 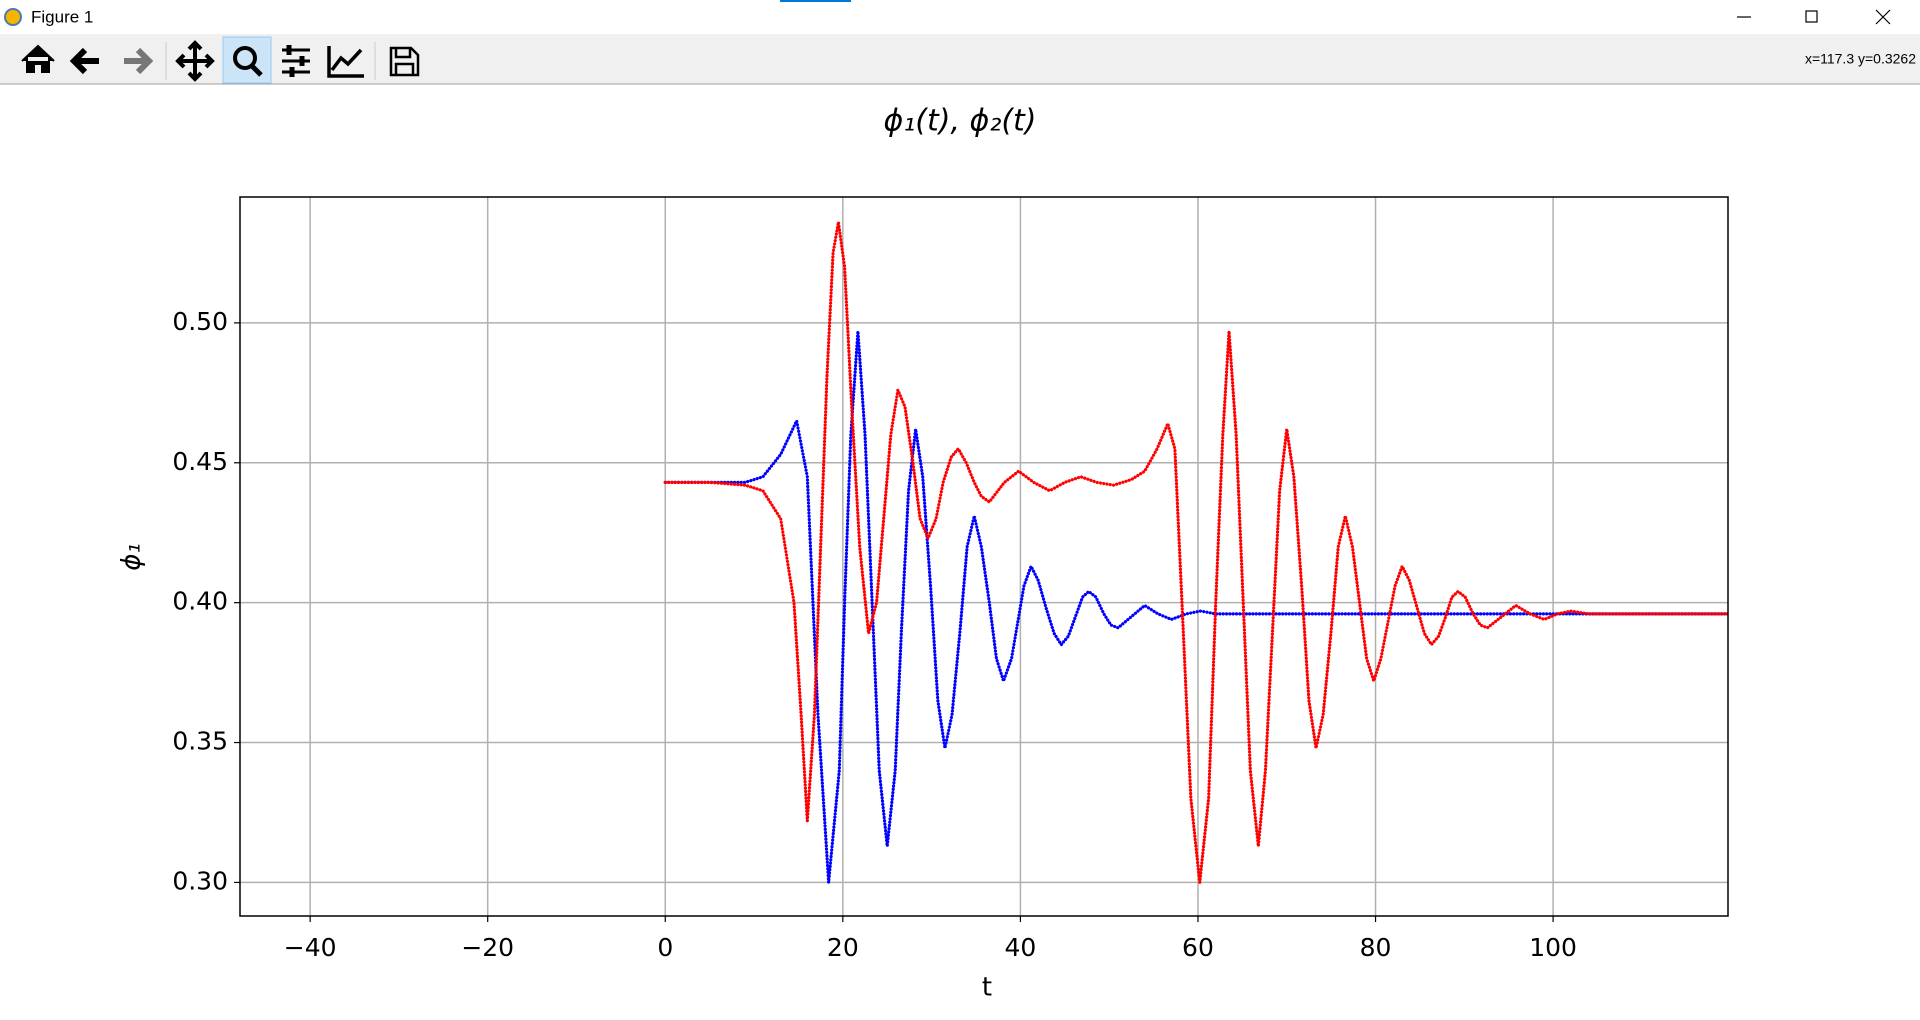 I want to click on home-button, so click(x=38, y=58).